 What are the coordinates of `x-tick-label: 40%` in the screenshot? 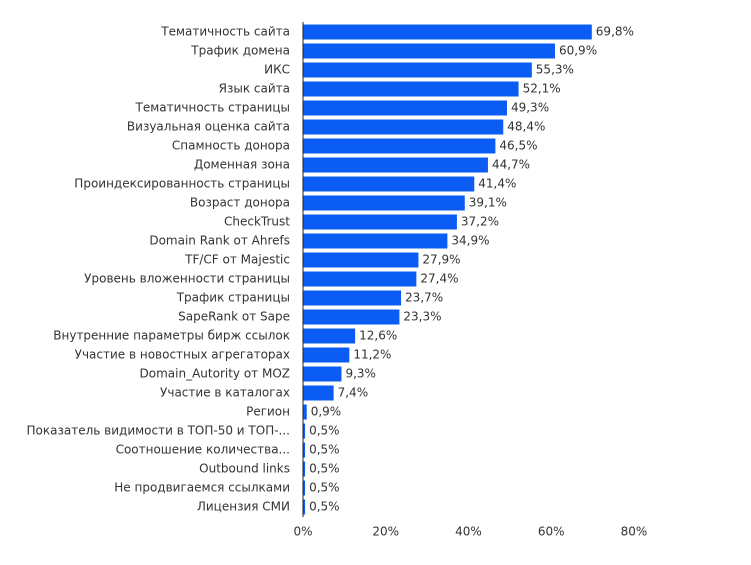 It's located at (468, 532).